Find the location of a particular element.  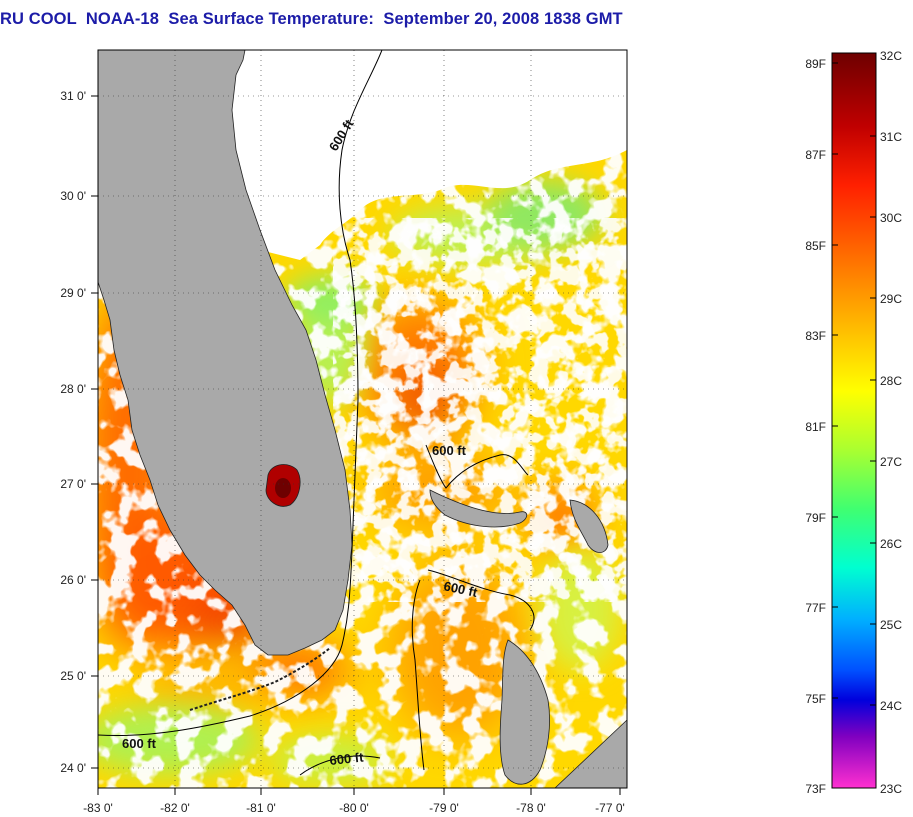

lon-tick-label: -82 0' is located at coordinates (175, 808).